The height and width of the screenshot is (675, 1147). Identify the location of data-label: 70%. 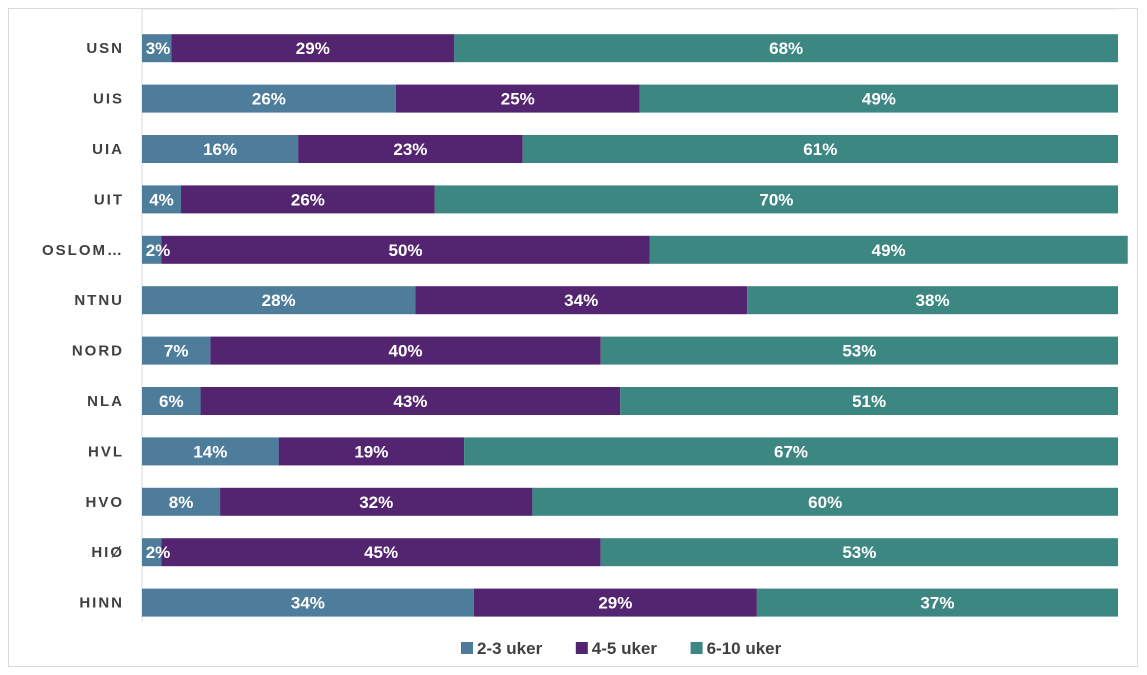
(776, 199).